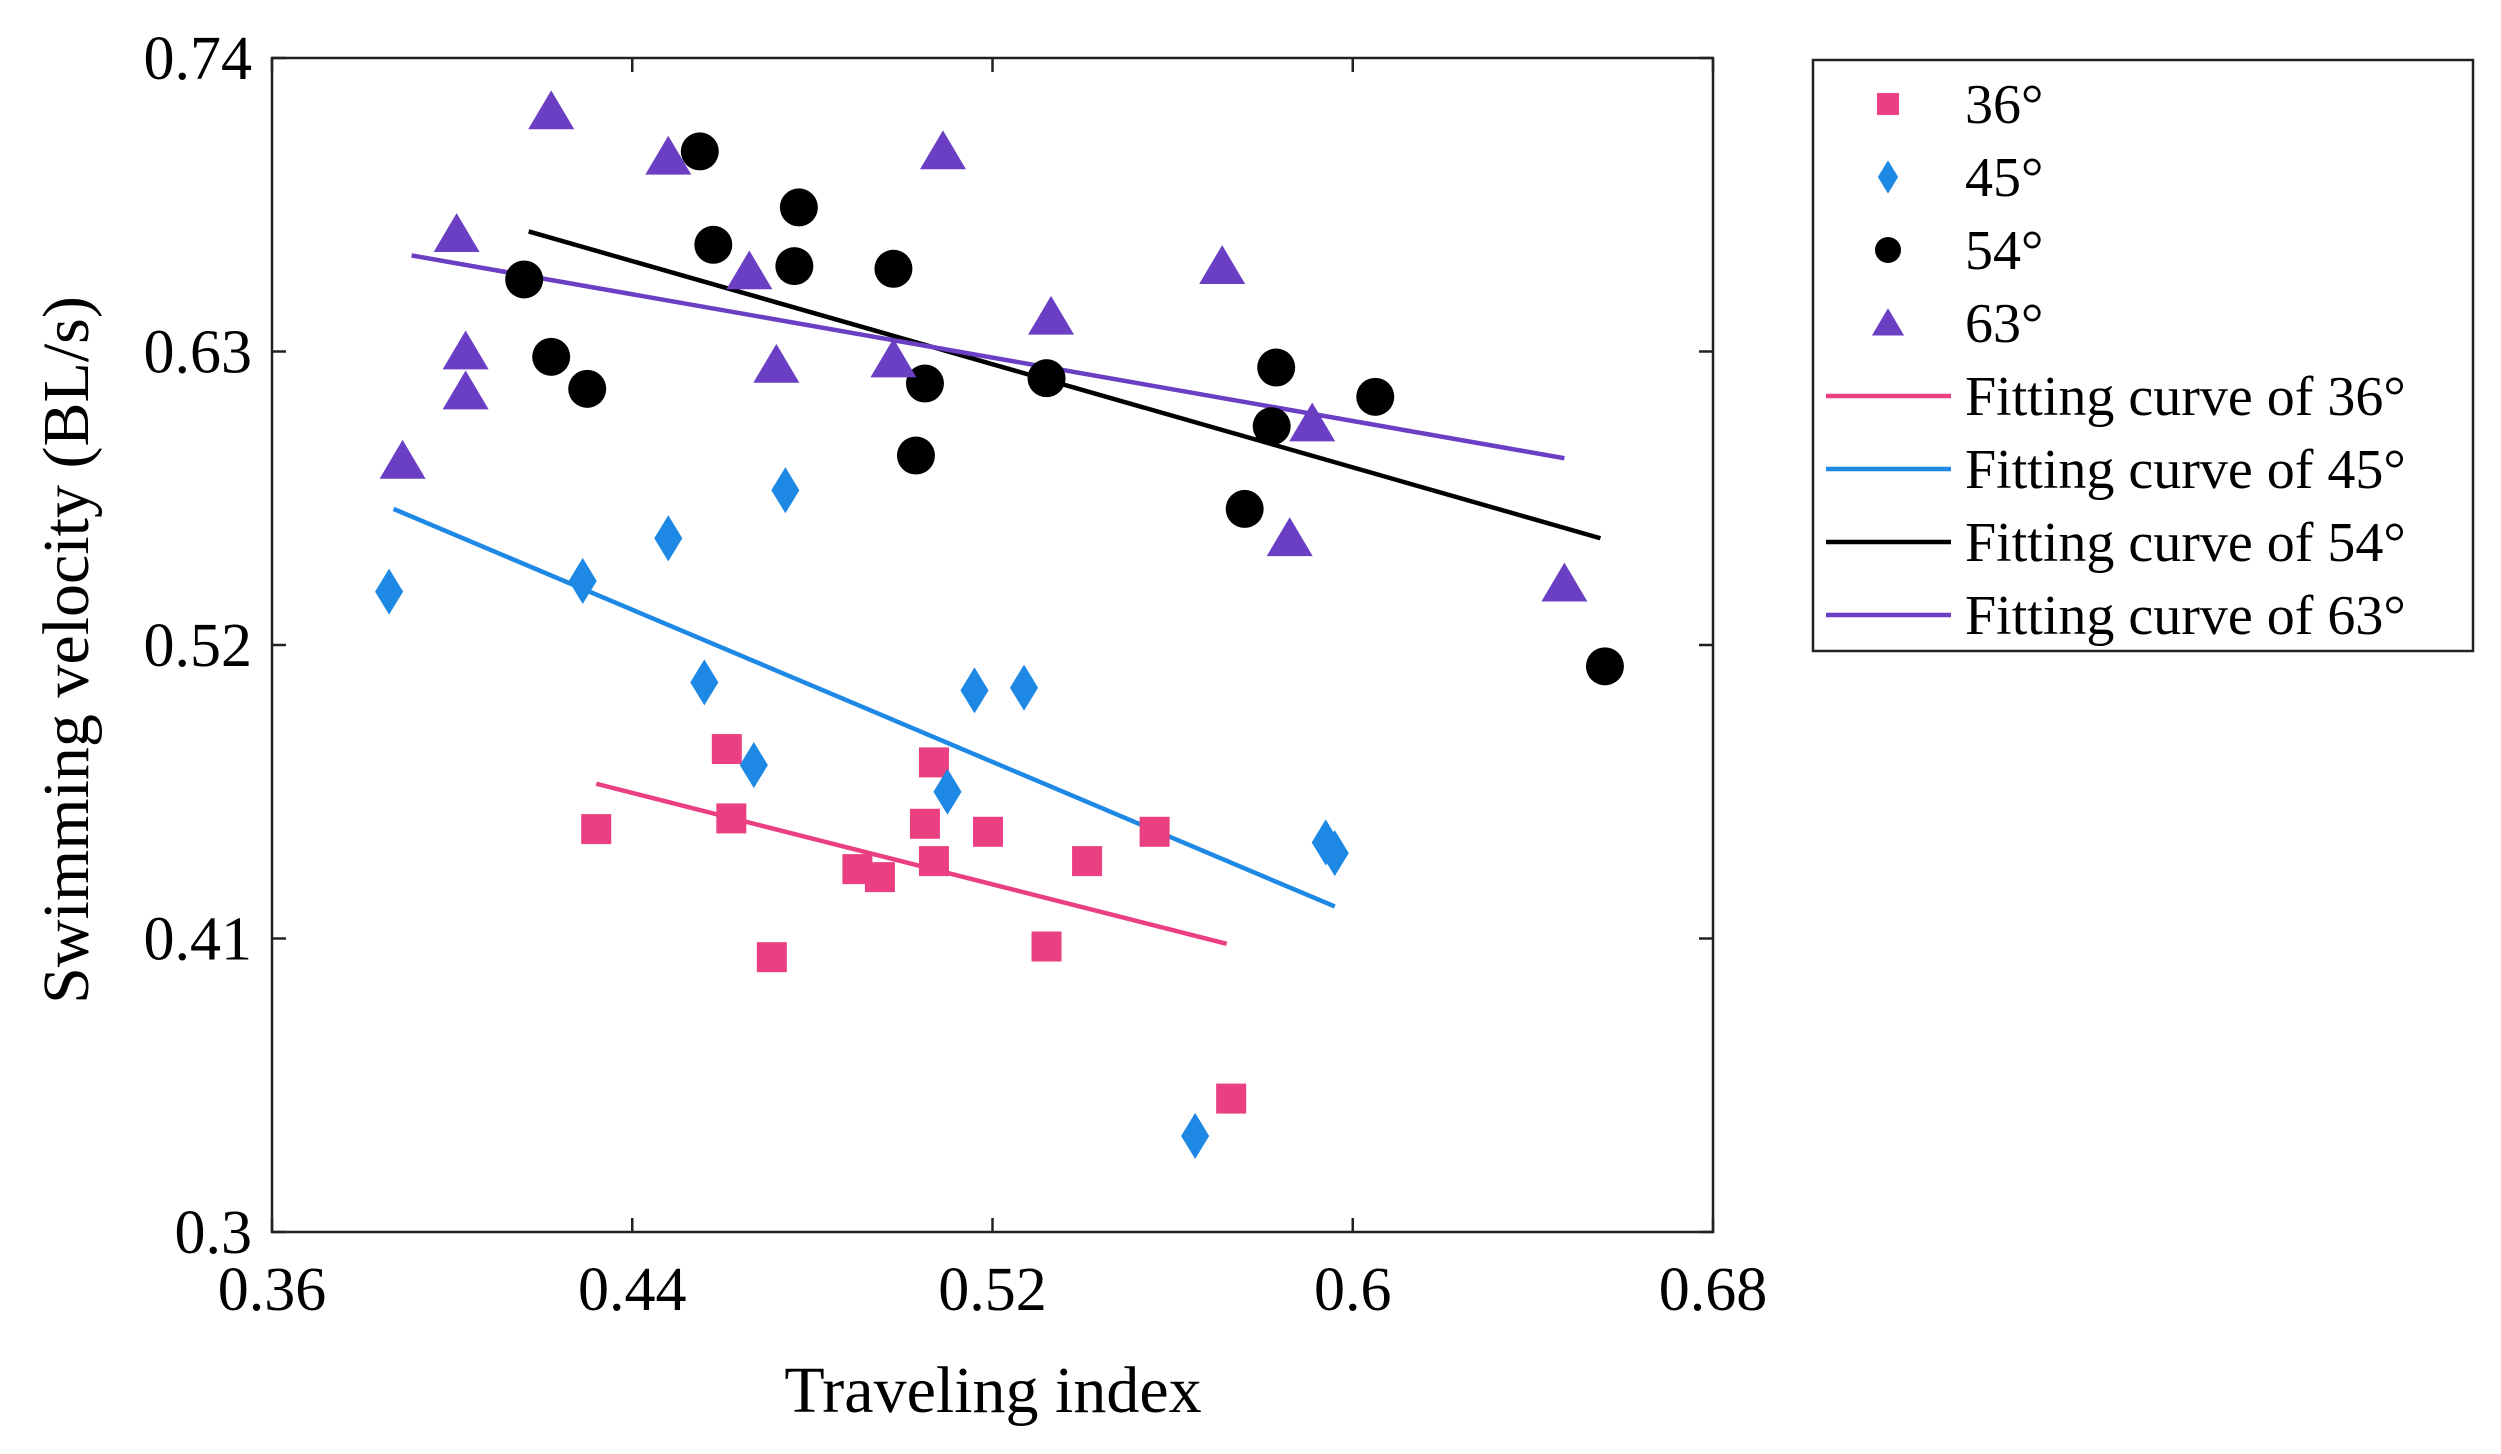 The image size is (2501, 1454). Describe the element at coordinates (2004, 324) in the screenshot. I see `legend-label: 63°` at that location.